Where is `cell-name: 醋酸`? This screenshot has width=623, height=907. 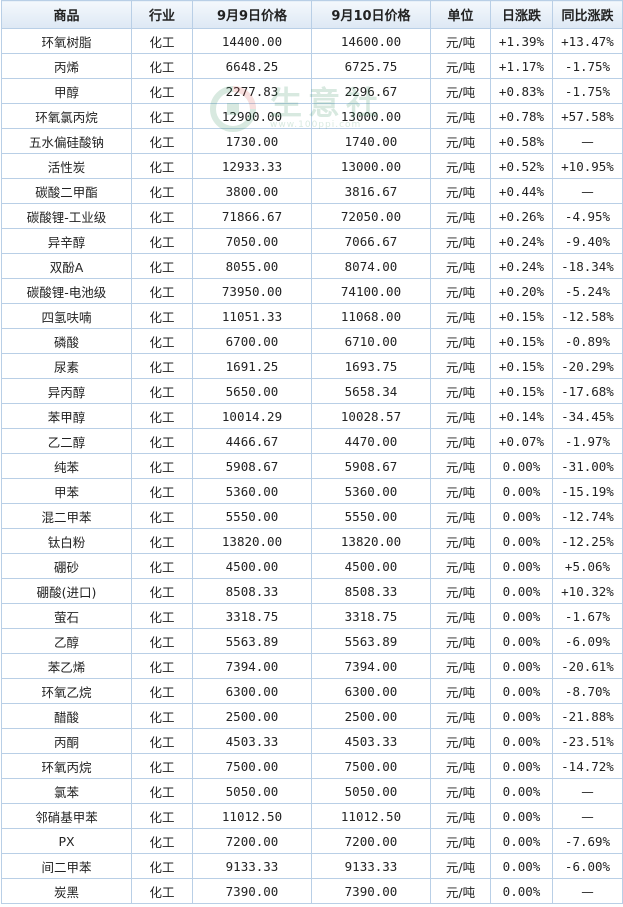 cell-name: 醋酸 is located at coordinates (66, 716).